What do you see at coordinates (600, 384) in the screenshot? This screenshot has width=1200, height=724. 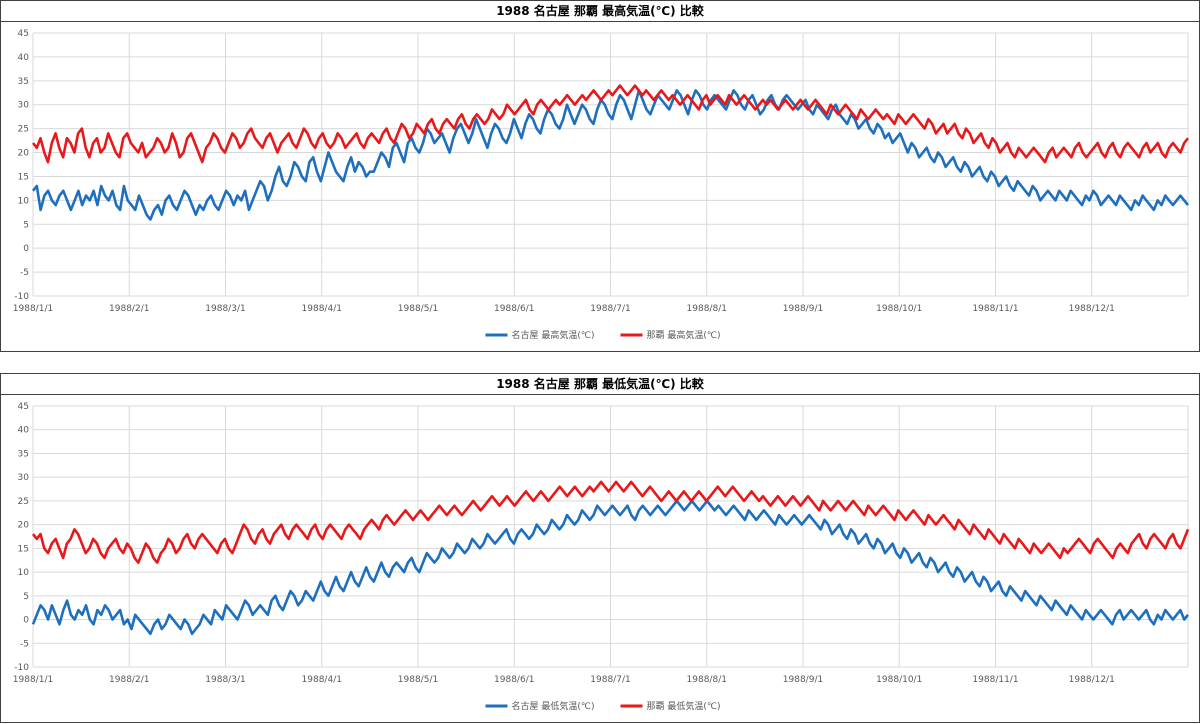 I see `min-temp-chart-title: 1988 名古屋 那覇 最低気温(℃) 比較` at bounding box center [600, 384].